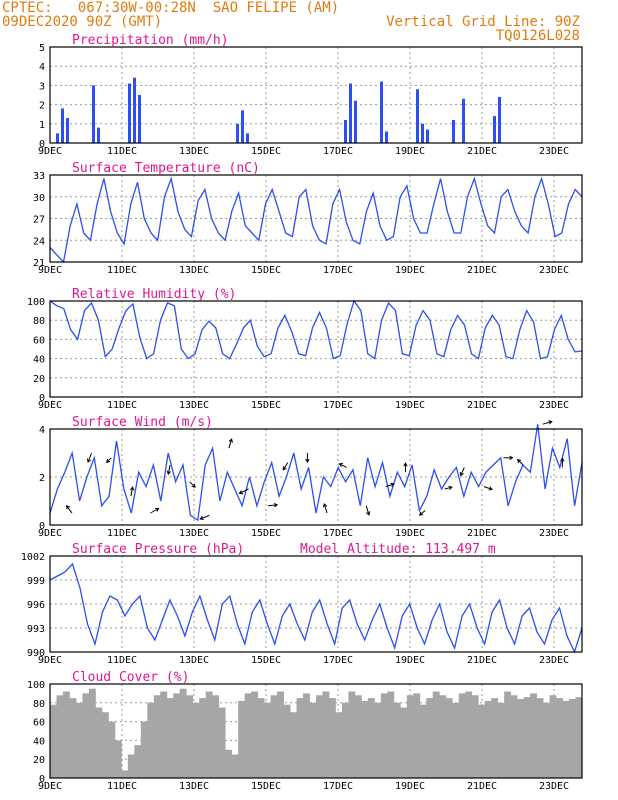 The image size is (618, 800). I want to click on chart-title: Cloud Cover (%), so click(130, 677).